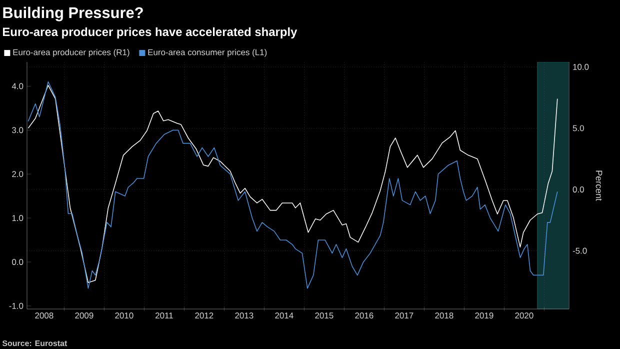  What do you see at coordinates (18, 130) in the screenshot?
I see `y-tick-label: 3.0` at bounding box center [18, 130].